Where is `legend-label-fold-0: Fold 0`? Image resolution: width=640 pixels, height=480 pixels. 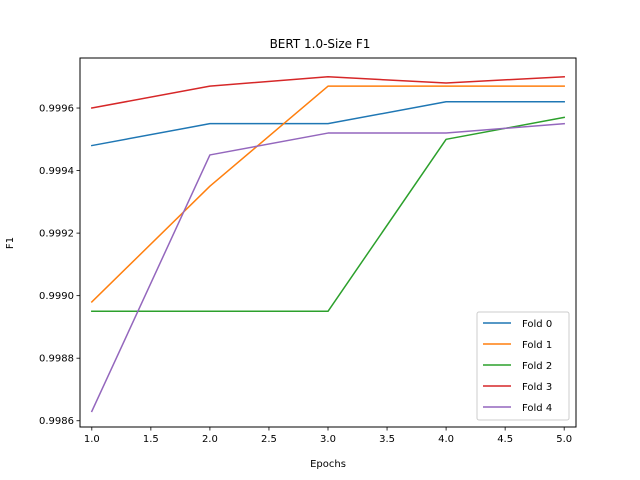 legend-label-fold-0: Fold 0 is located at coordinates (537, 324).